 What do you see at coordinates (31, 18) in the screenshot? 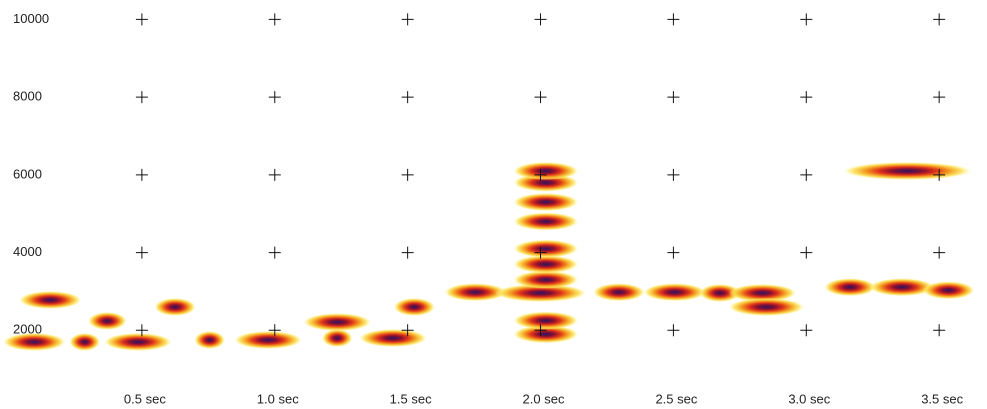
I see `y-tick-label: 10000` at bounding box center [31, 18].